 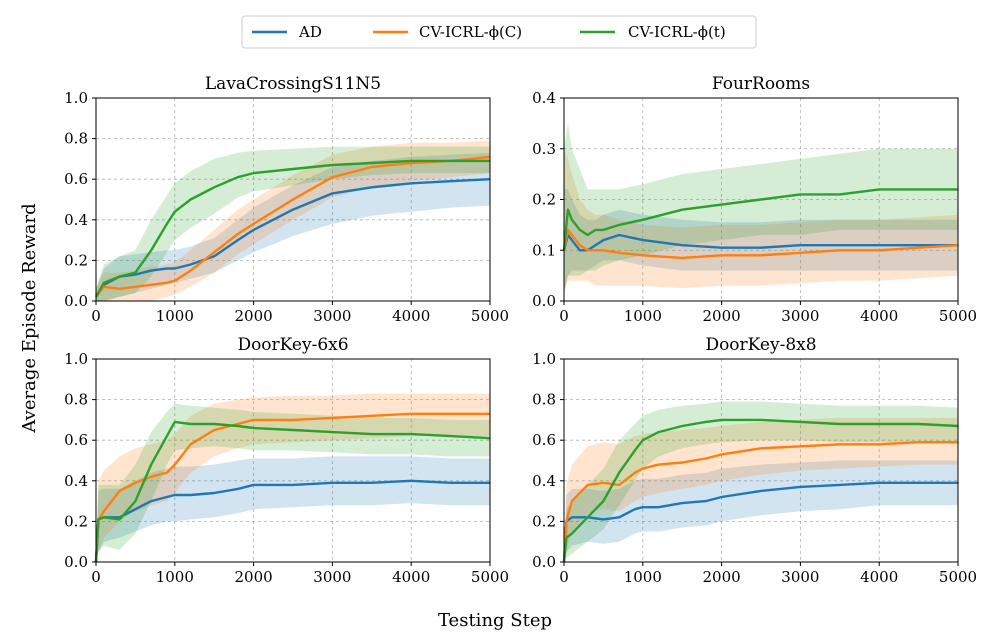 What do you see at coordinates (677, 32) in the screenshot?
I see `legend-label-cv-icrl-t: CV-ICRL-ϕ(t)` at bounding box center [677, 32].